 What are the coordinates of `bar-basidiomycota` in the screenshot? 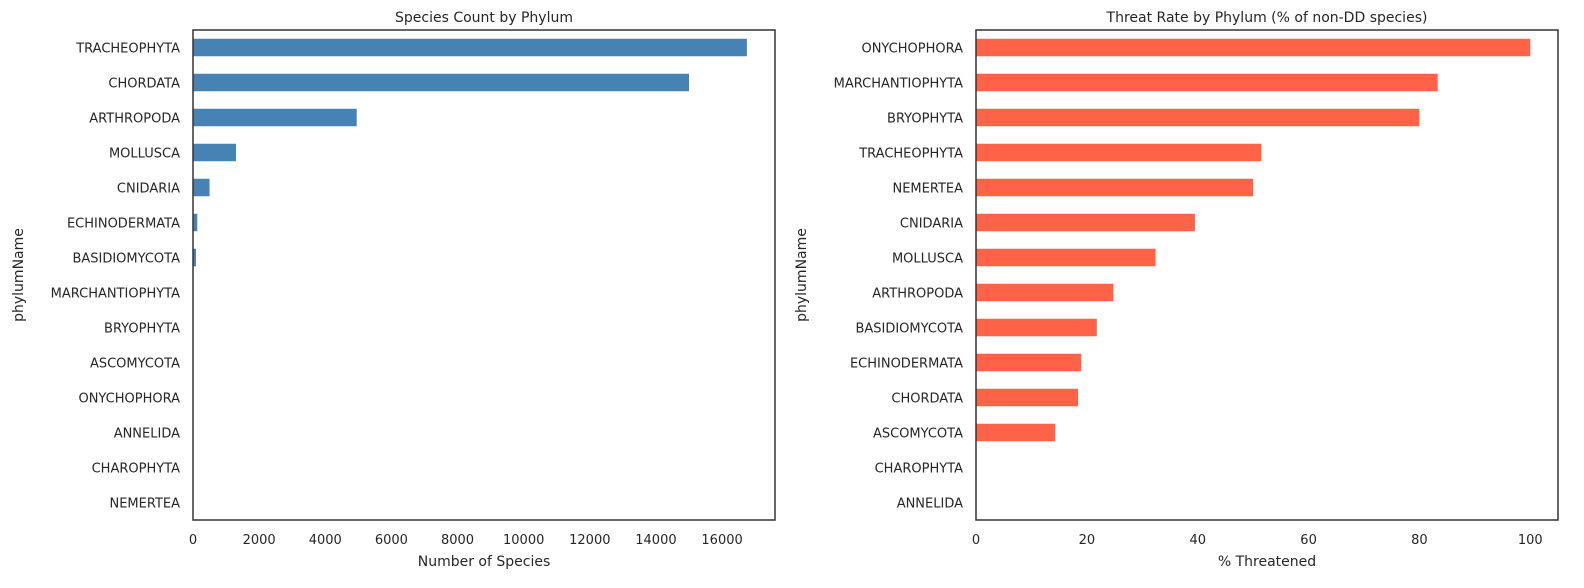 It's located at (1036, 328).